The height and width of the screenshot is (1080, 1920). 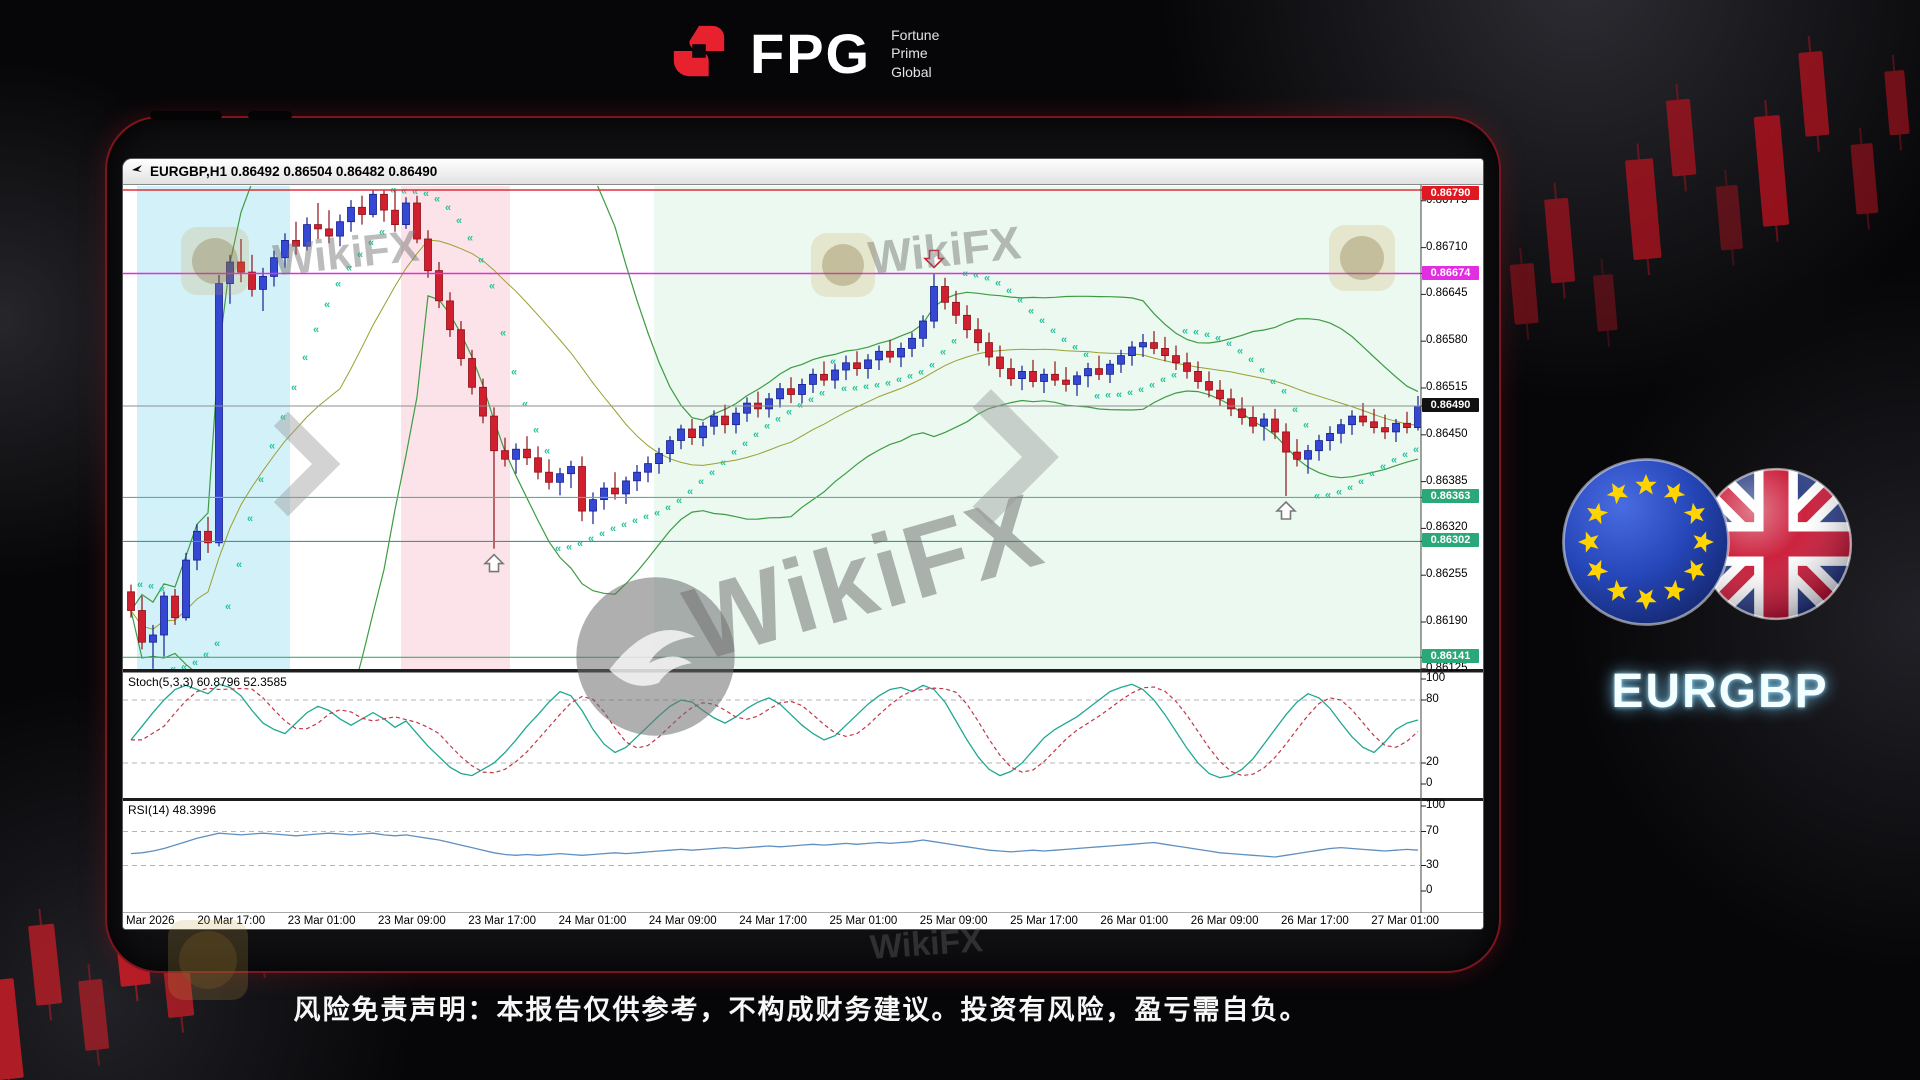 I want to click on stoch-scale-label: 0, so click(x=1429, y=783).